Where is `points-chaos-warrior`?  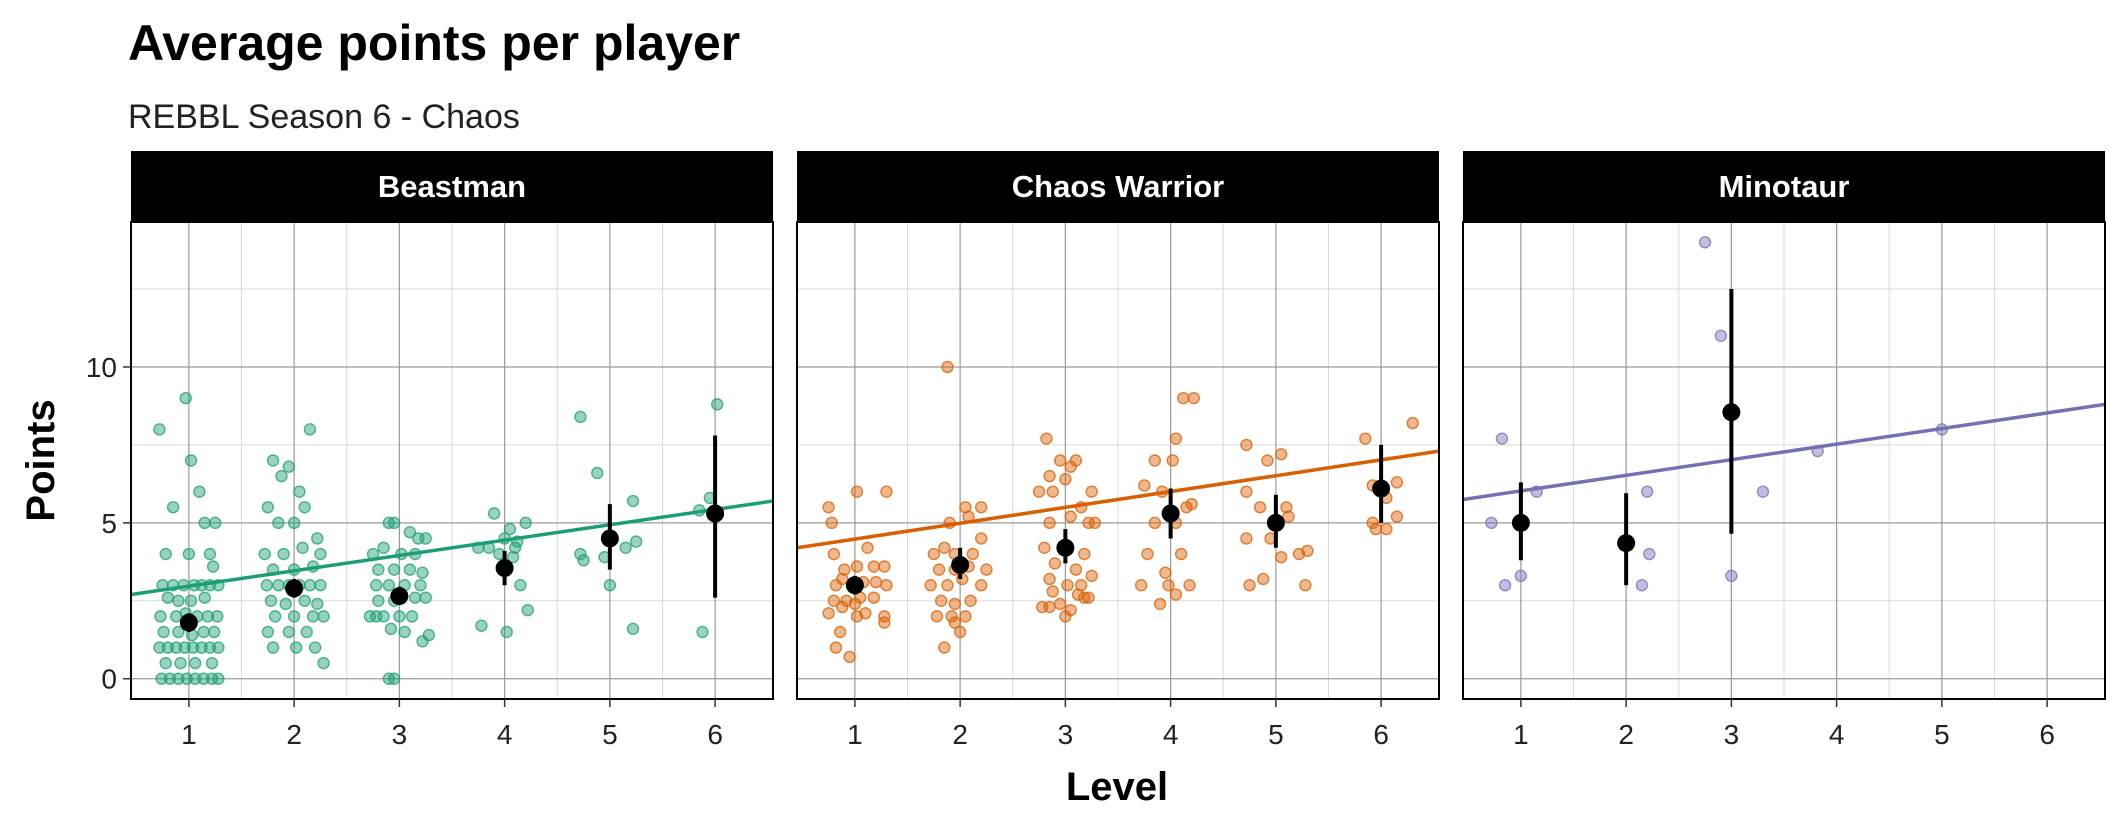
points-chaos-warrior is located at coordinates (1120, 512).